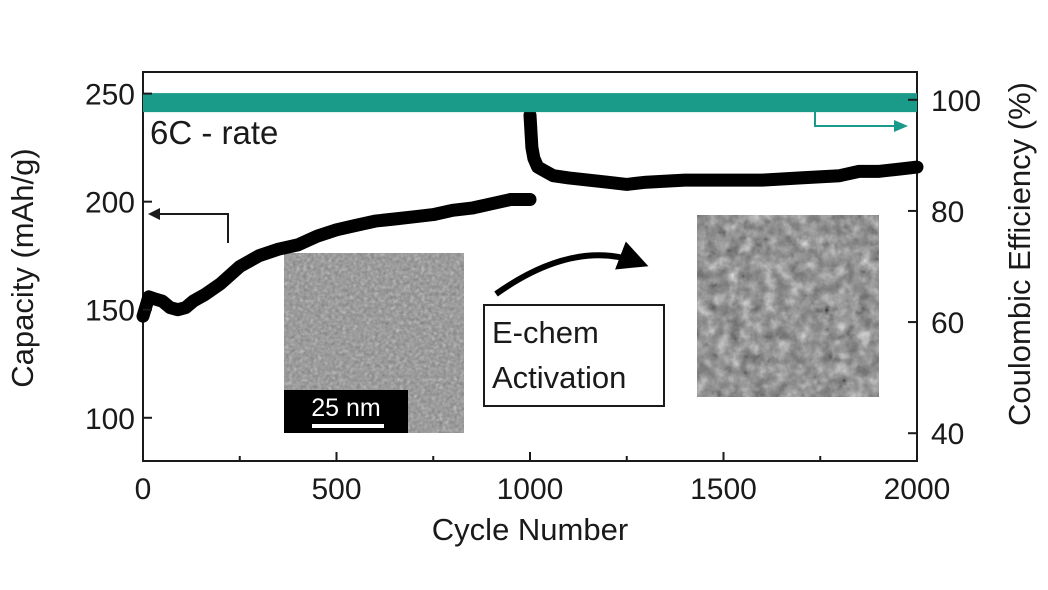 The image size is (1048, 590). What do you see at coordinates (856, 118) in the screenshot?
I see `right-axis-indicator-arrow` at bounding box center [856, 118].